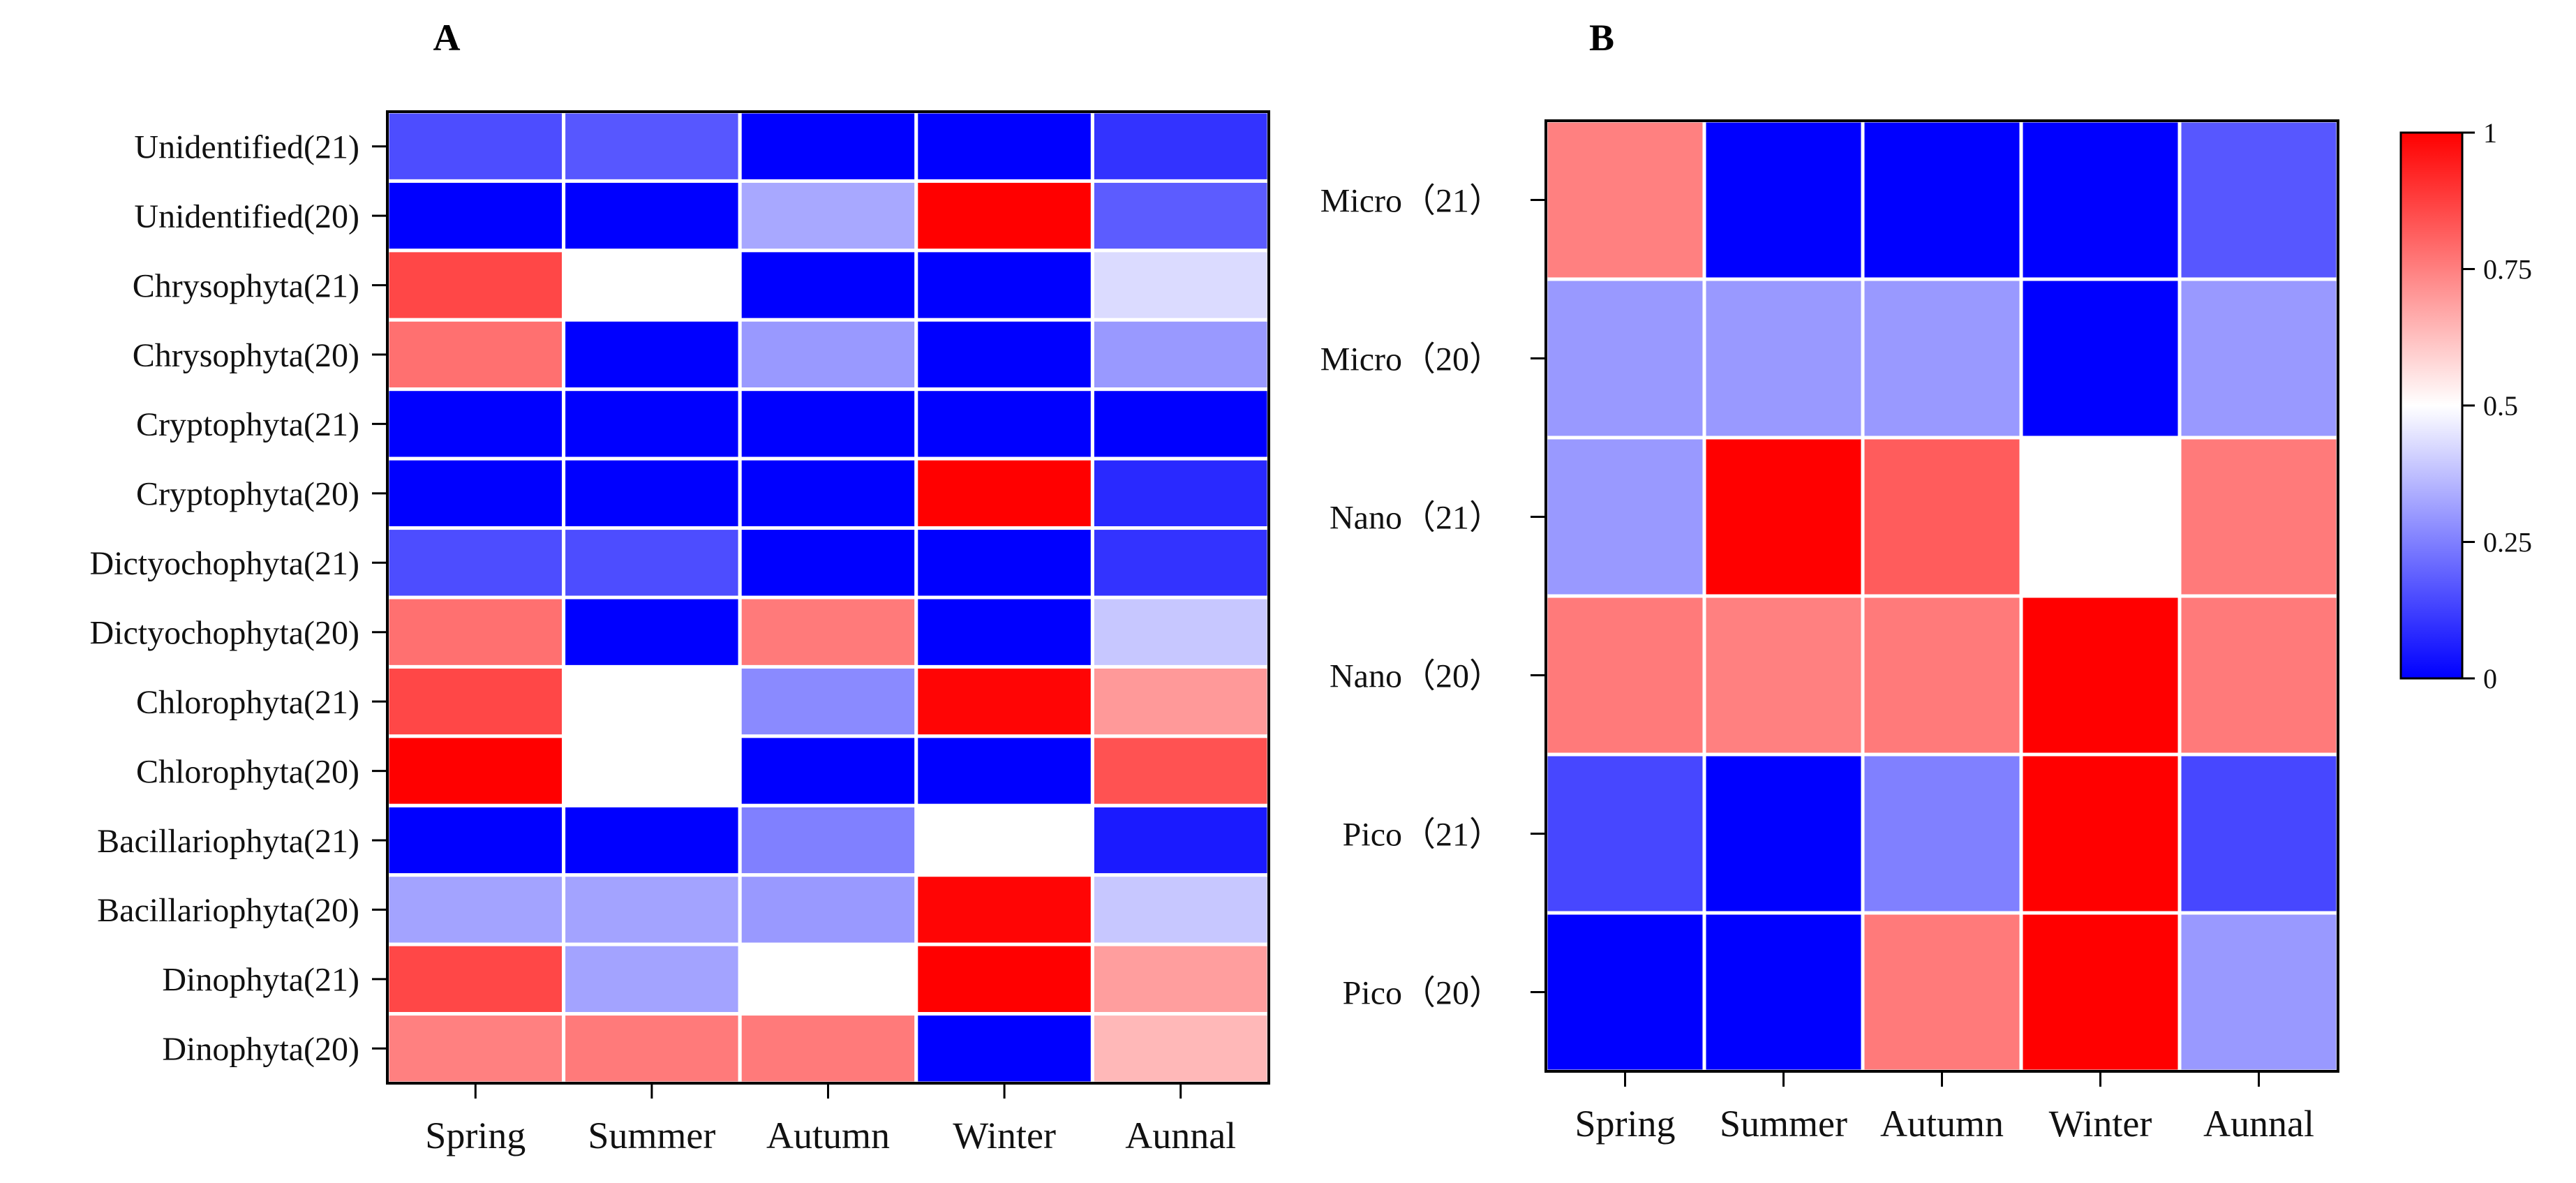 Image resolution: width=2576 pixels, height=1183 pixels. Describe the element at coordinates (2258, 200) in the screenshot. I see `heatmap-b-cell-r0-c4` at that location.